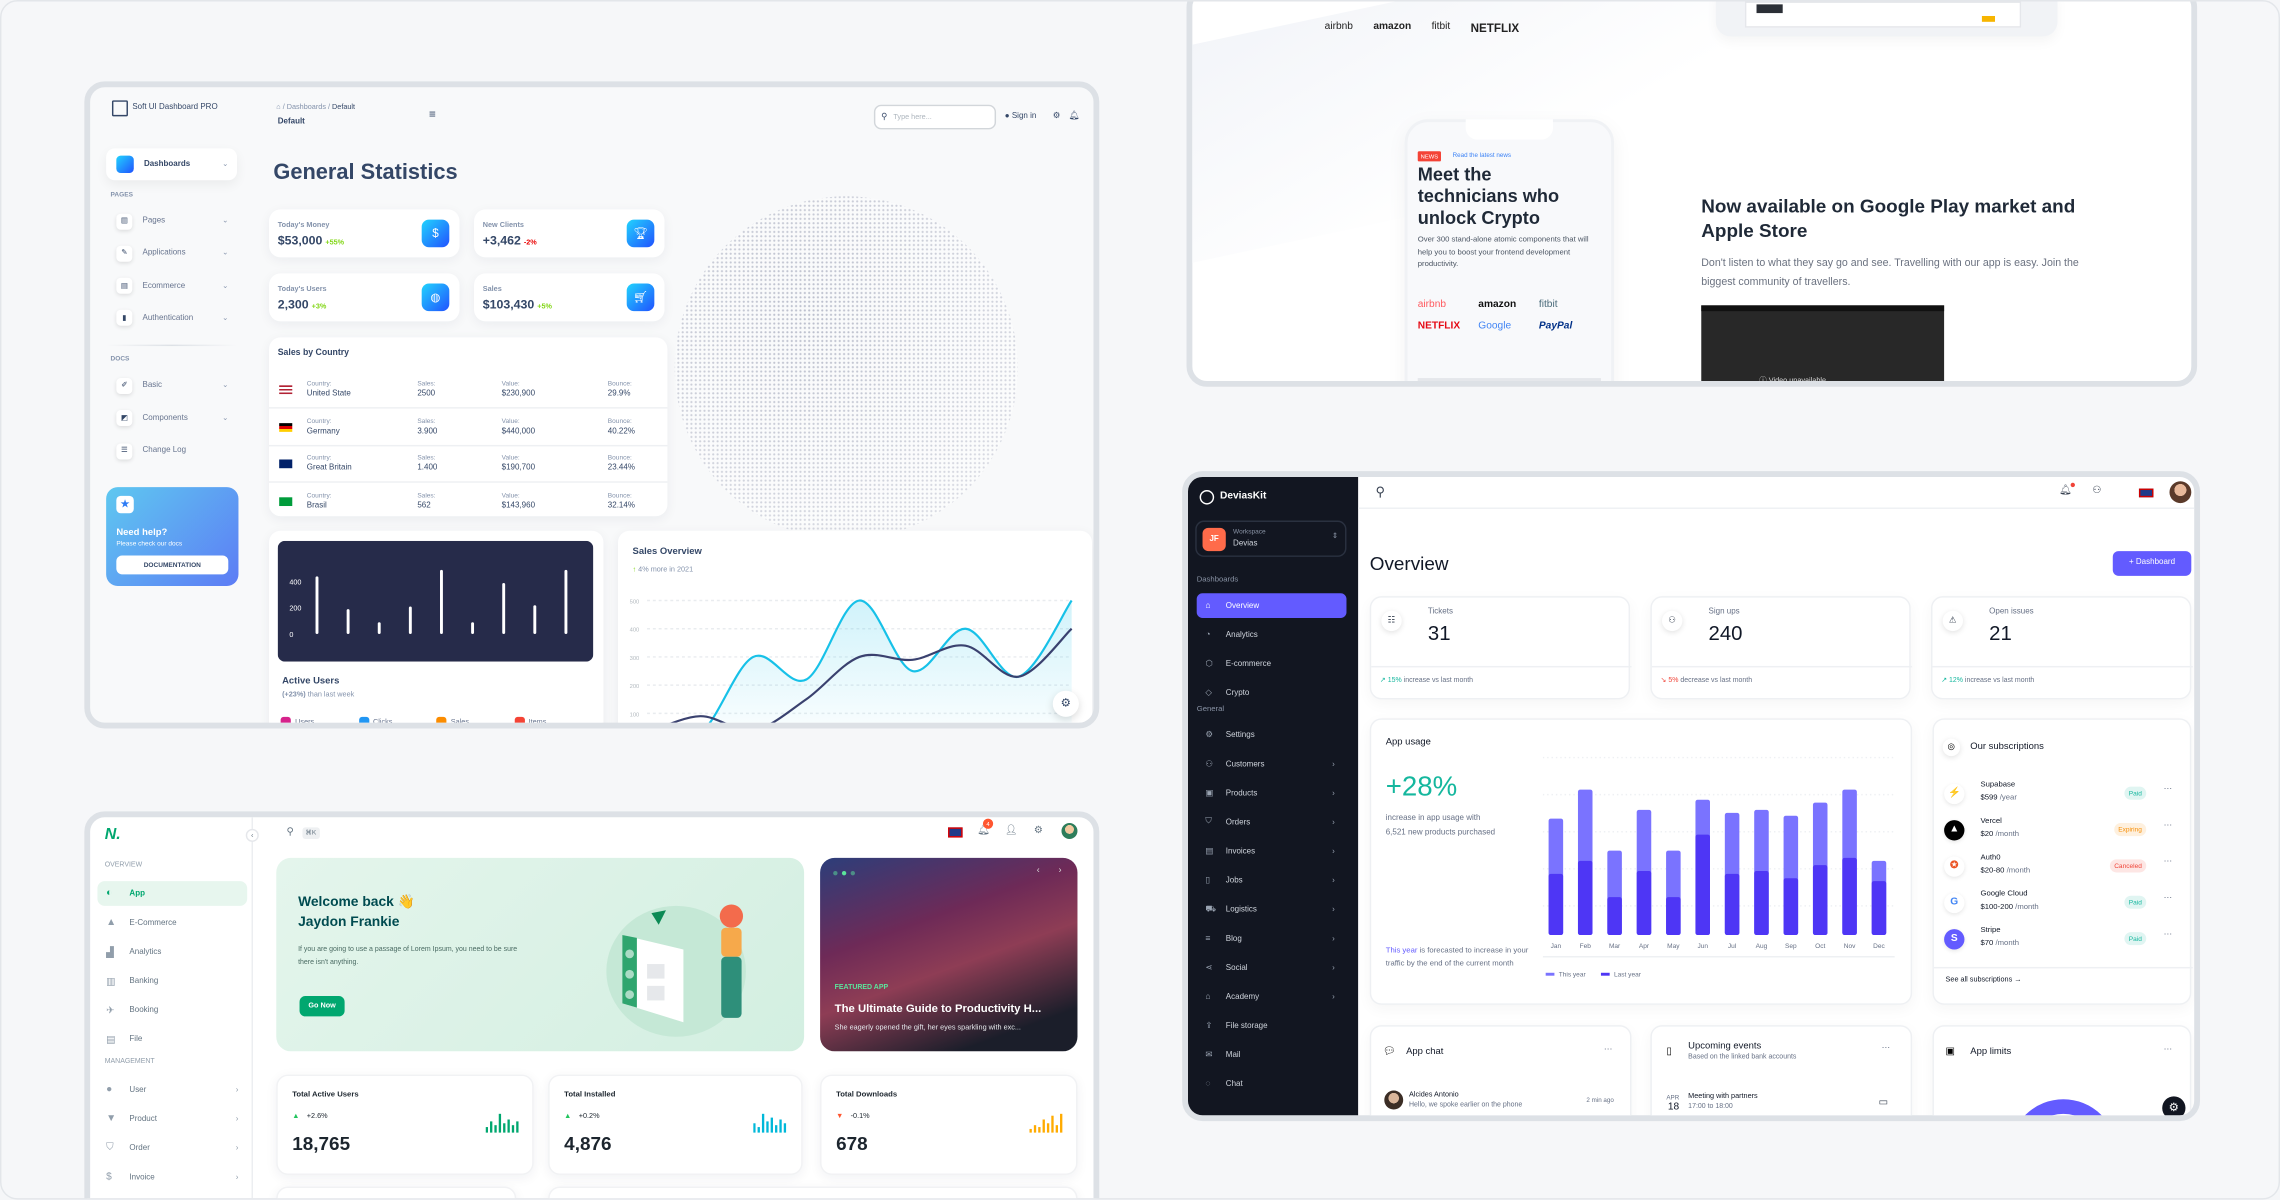 Image resolution: width=2280 pixels, height=1200 pixels. What do you see at coordinates (1272, 1084) in the screenshot?
I see `nav-item-chat: ◌ Chat` at bounding box center [1272, 1084].